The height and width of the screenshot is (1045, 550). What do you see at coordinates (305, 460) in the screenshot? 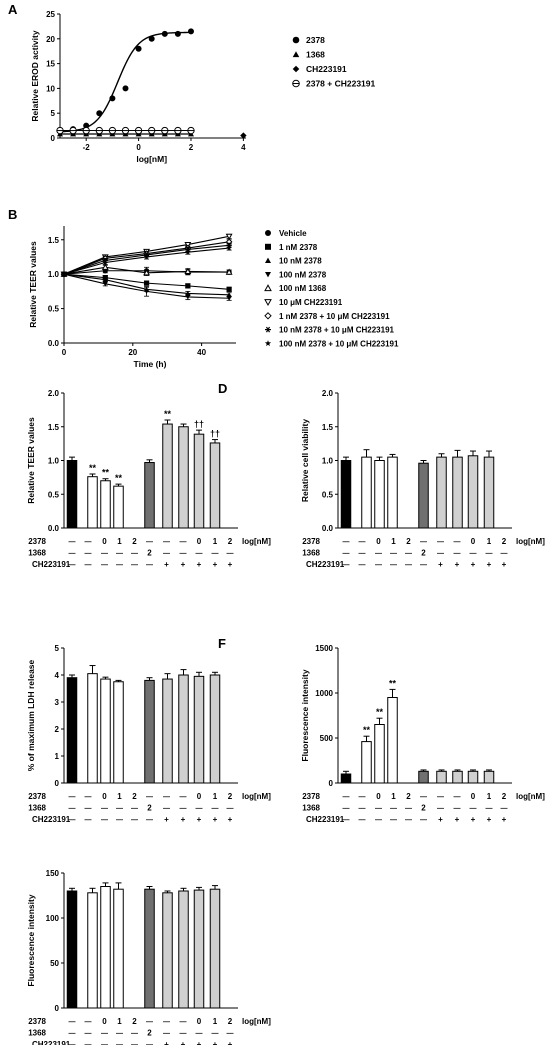
I see `y-axis-label: Relative cell viability` at bounding box center [305, 460].